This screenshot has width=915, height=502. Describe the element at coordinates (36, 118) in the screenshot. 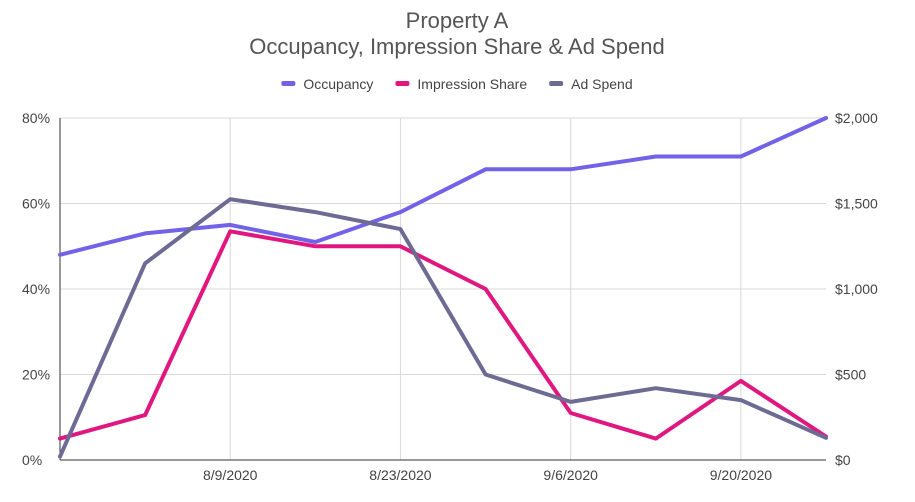

I see `y-left-tick-label: 80%` at that location.